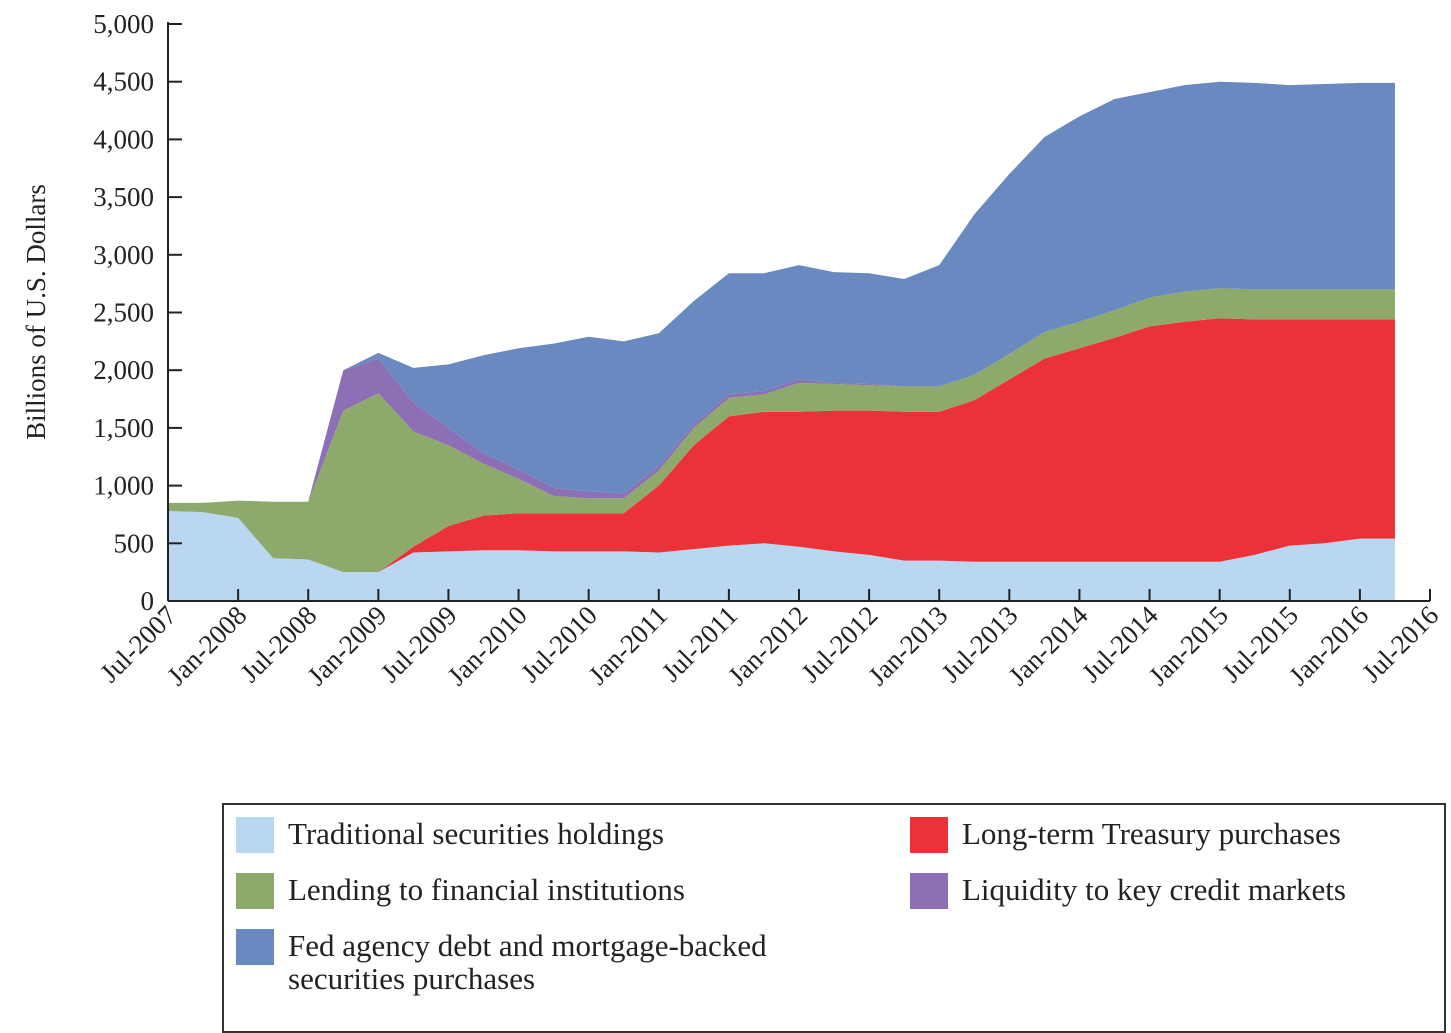 The height and width of the screenshot is (1033, 1451). Describe the element at coordinates (781, 555) in the screenshot. I see `area` at that location.